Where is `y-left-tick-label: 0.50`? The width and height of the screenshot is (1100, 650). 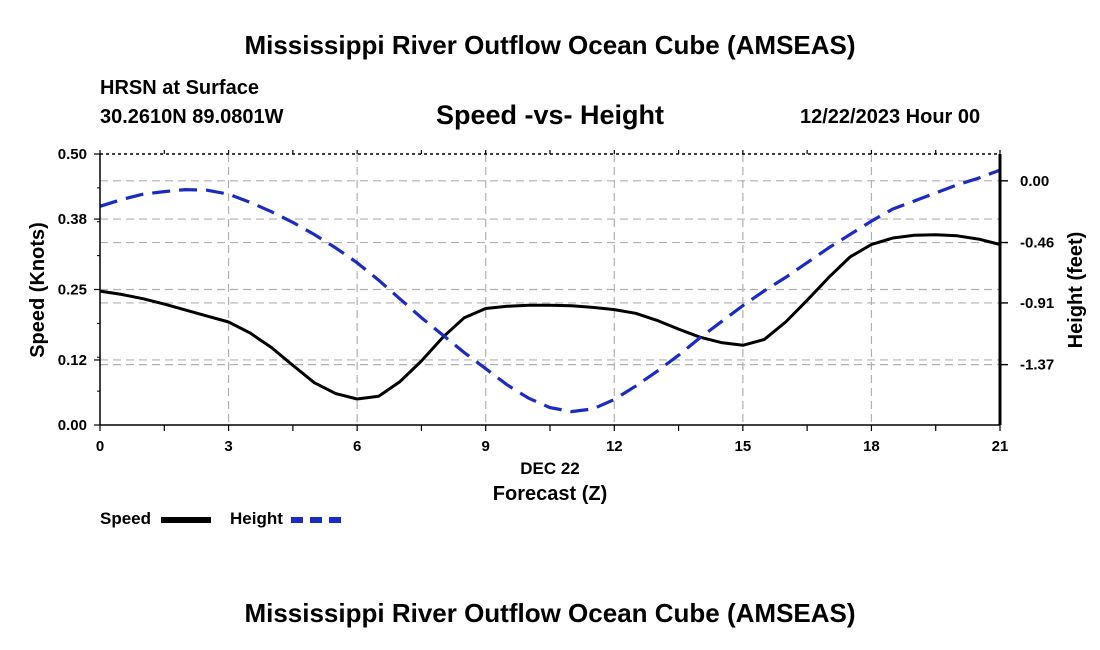 y-left-tick-label: 0.50 is located at coordinates (72, 154).